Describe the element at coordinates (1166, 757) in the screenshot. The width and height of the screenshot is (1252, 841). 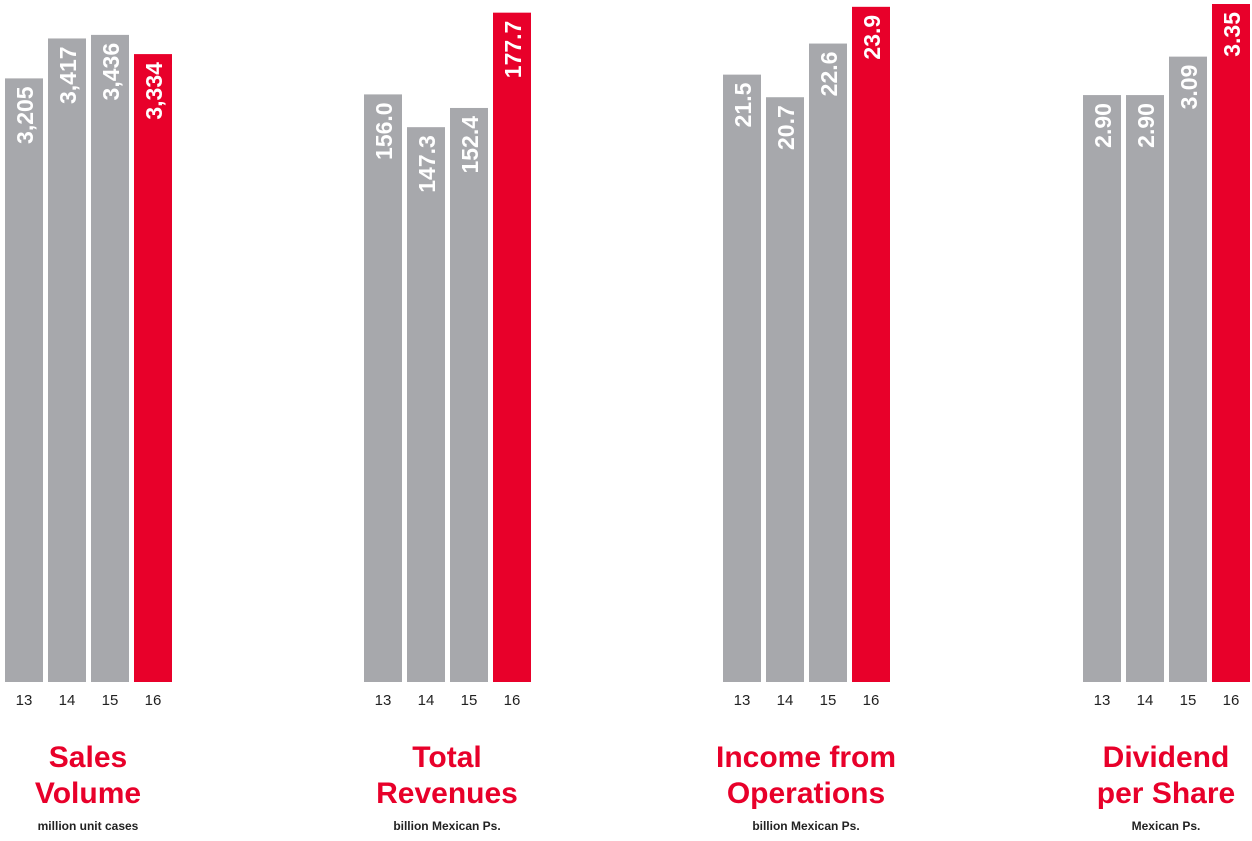
I see `title-line: Dividend` at that location.